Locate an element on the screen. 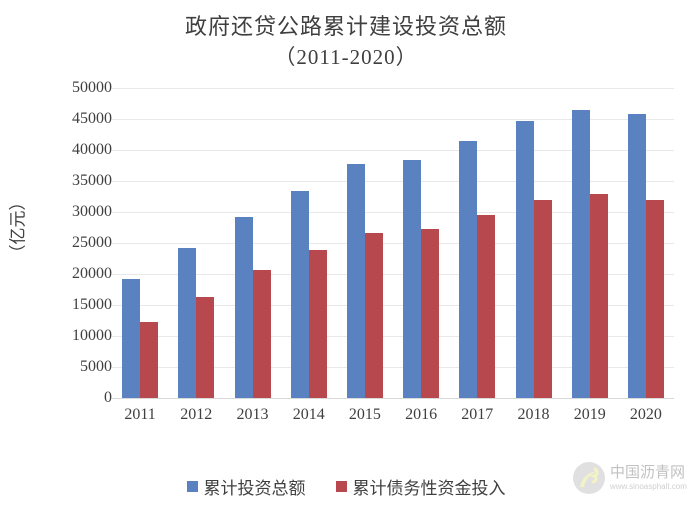  x-axis-tick-label: 2014 is located at coordinates (308, 414).